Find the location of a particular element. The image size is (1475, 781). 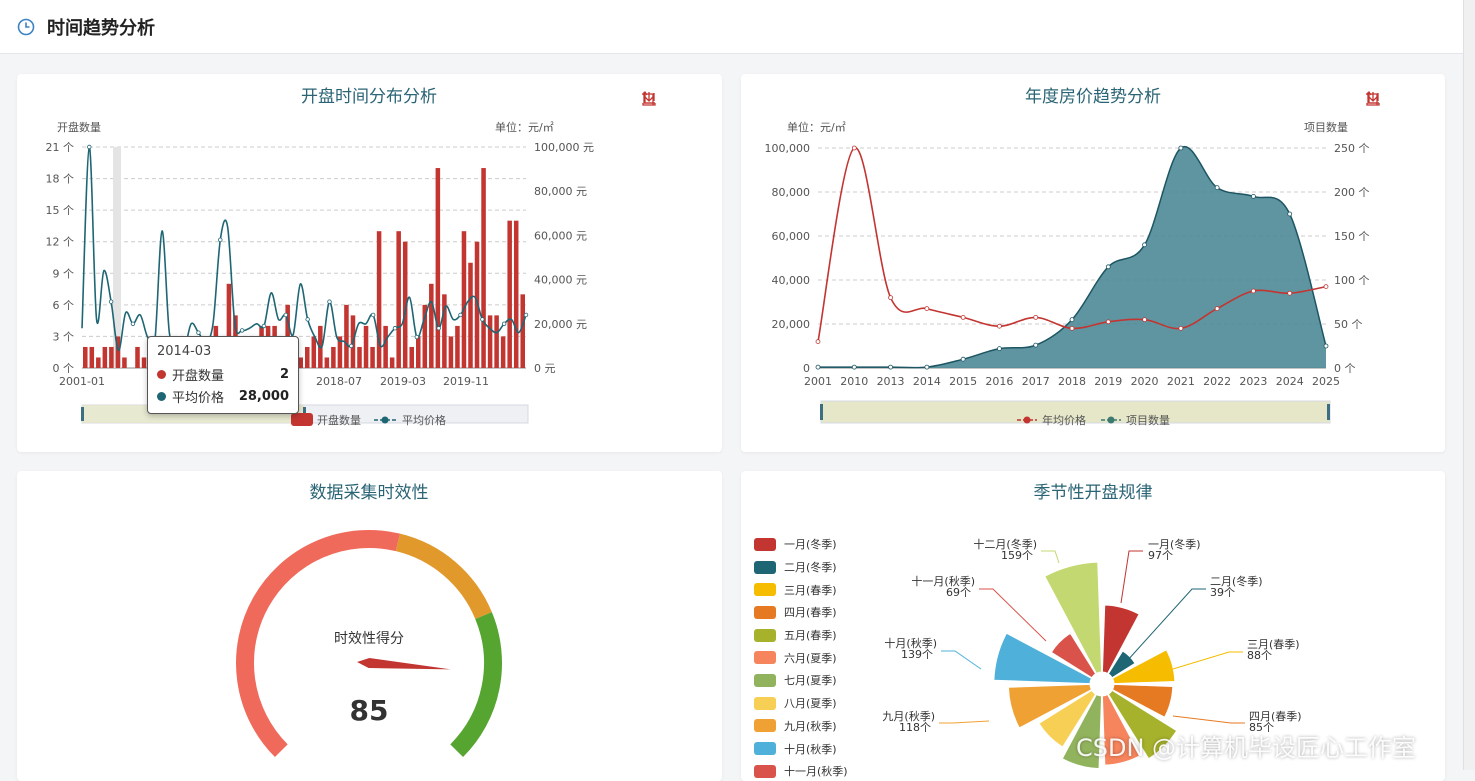

seasonal-legend-item: 八月(夏季) is located at coordinates (801, 703).